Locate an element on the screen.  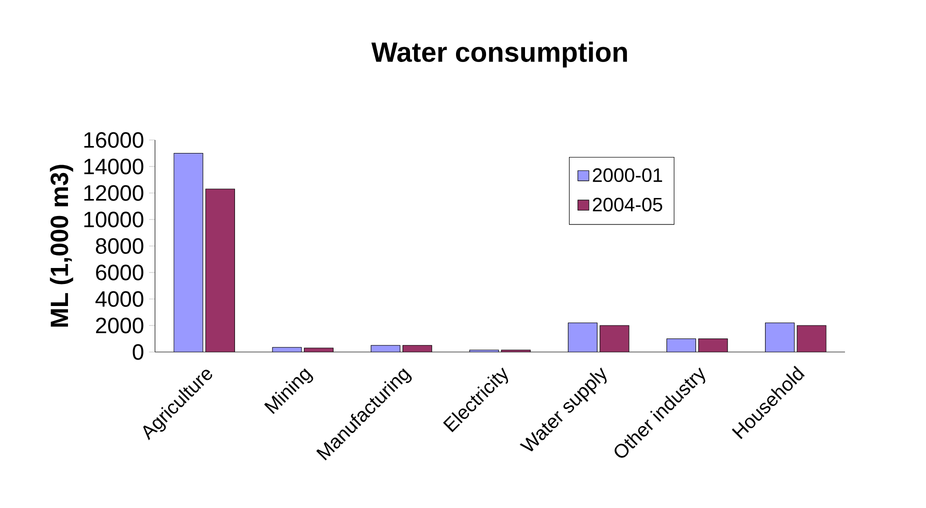
y-tick-label: 16000 is located at coordinates (114, 140).